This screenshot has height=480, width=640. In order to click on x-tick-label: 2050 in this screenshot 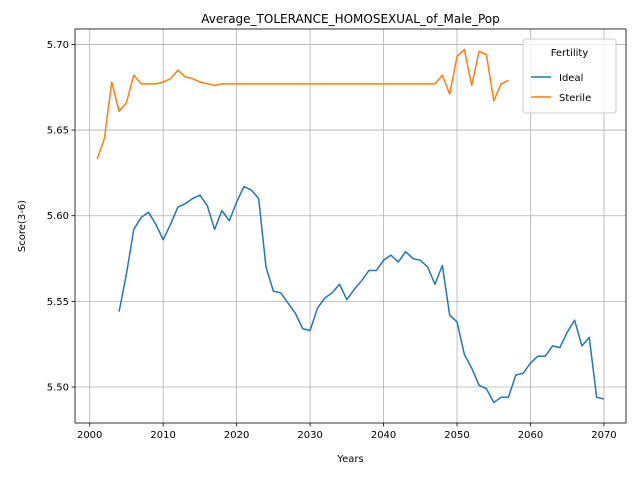, I will do `click(456, 435)`.